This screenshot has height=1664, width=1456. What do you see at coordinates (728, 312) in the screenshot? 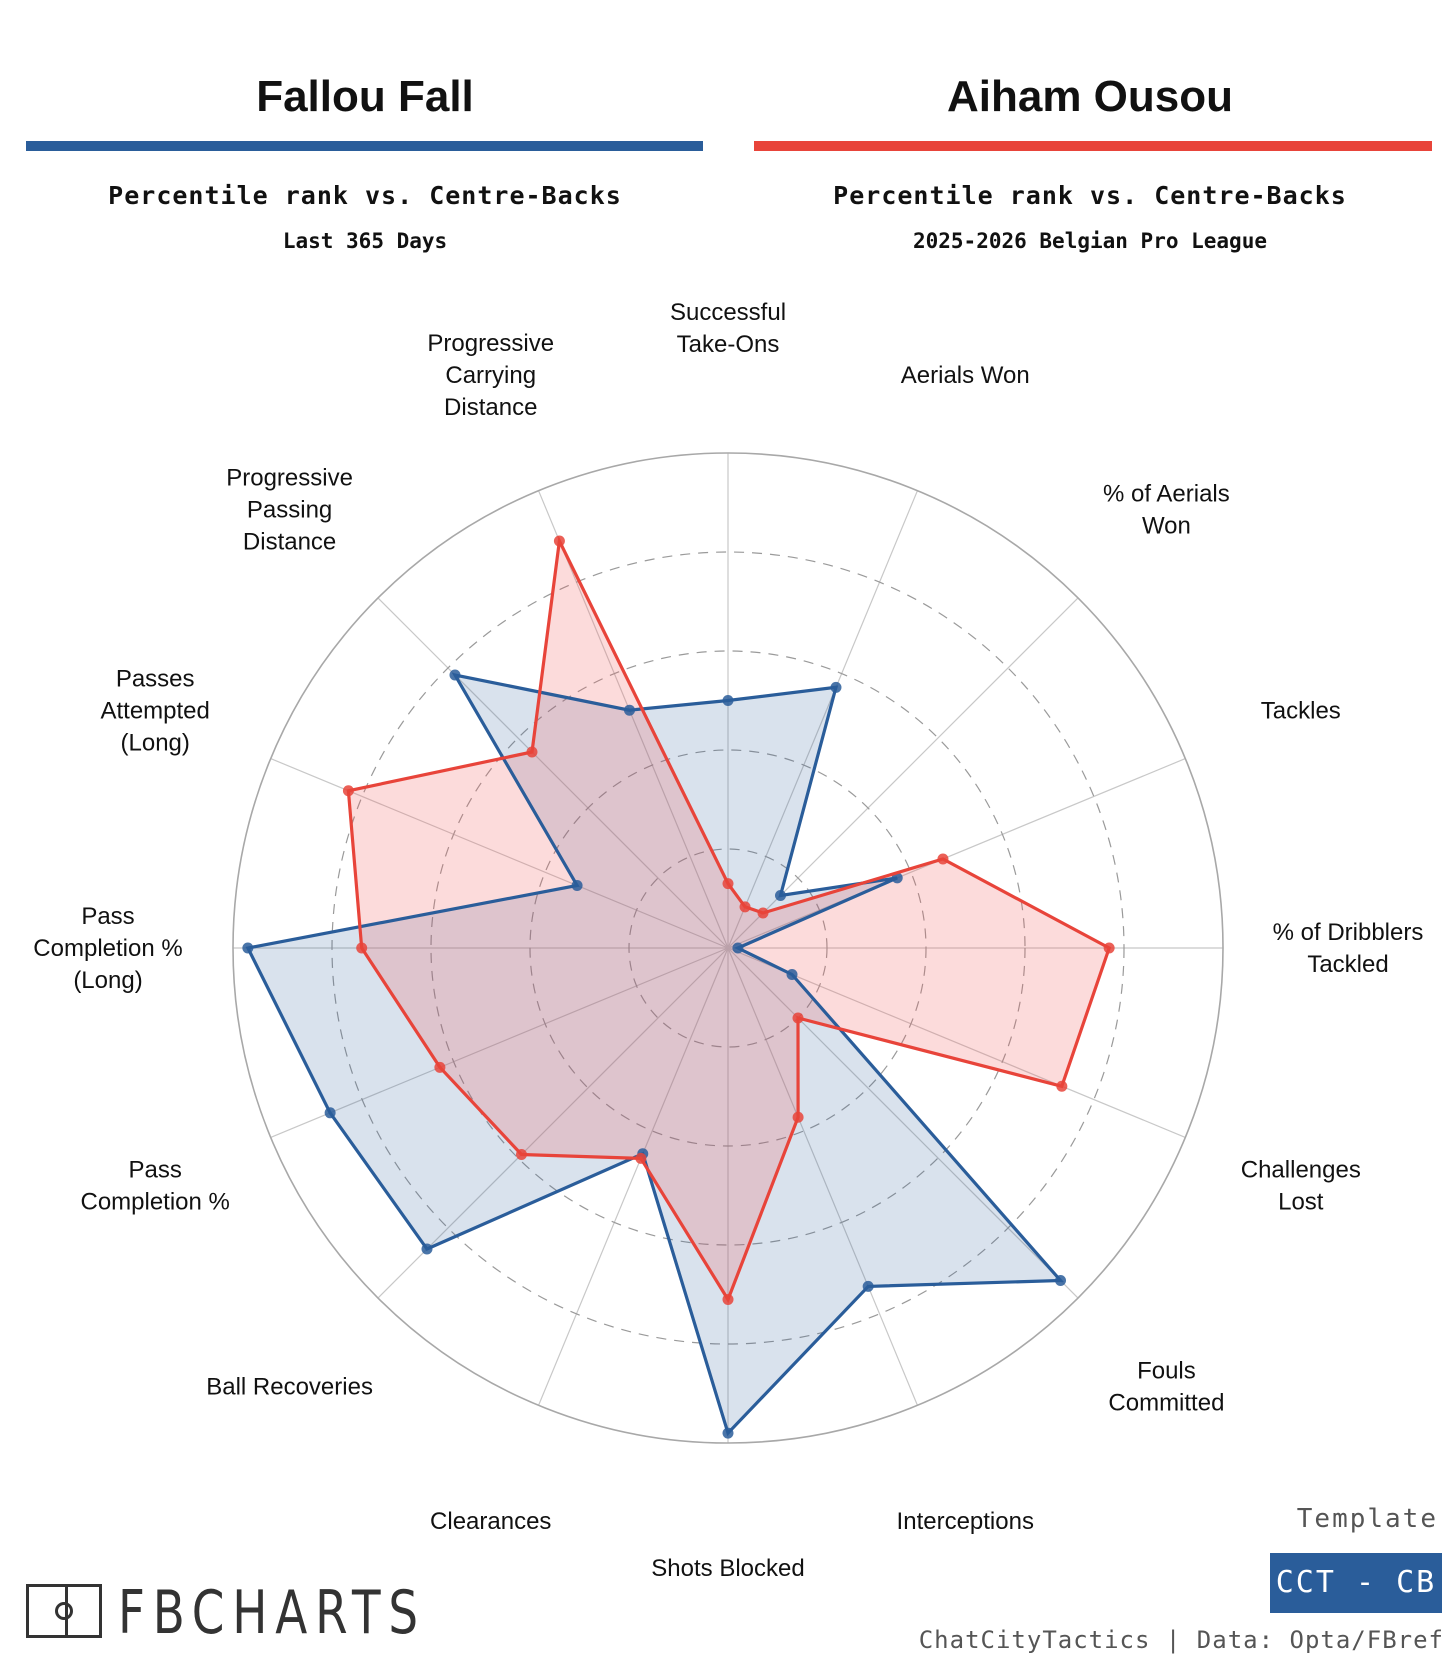
I see `axis-label-line: Successful` at bounding box center [728, 312].